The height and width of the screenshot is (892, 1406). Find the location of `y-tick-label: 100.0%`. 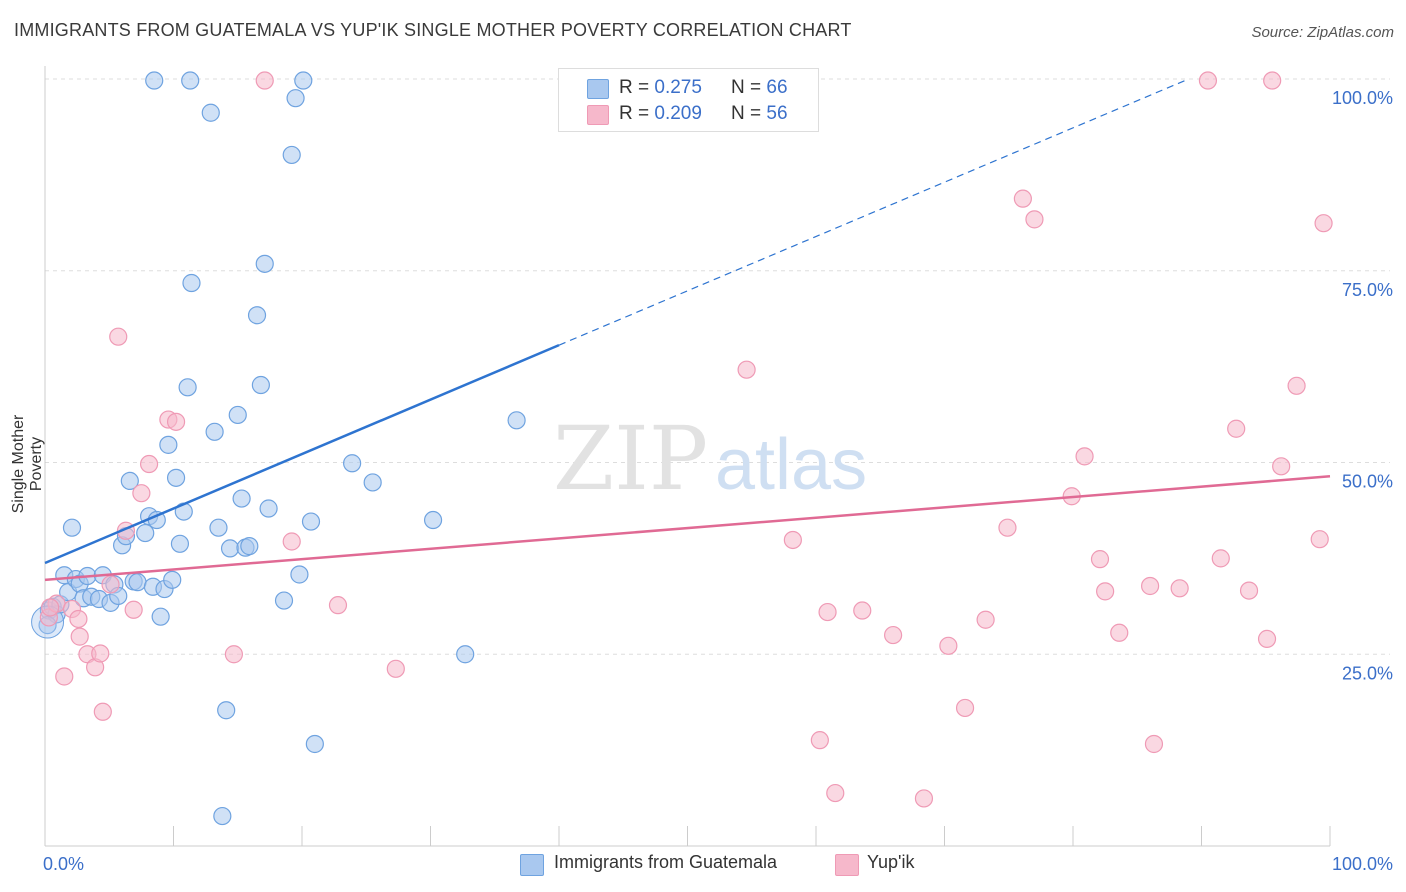

y-tick-label: 100.0% is located at coordinates (1362, 98).